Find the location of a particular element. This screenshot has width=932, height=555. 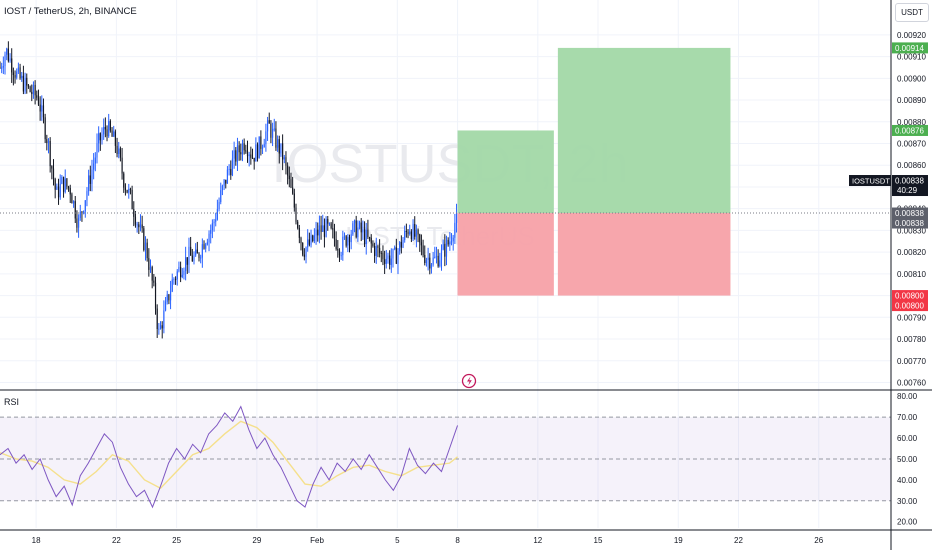

price-tag-loss is located at coordinates (910, 306).